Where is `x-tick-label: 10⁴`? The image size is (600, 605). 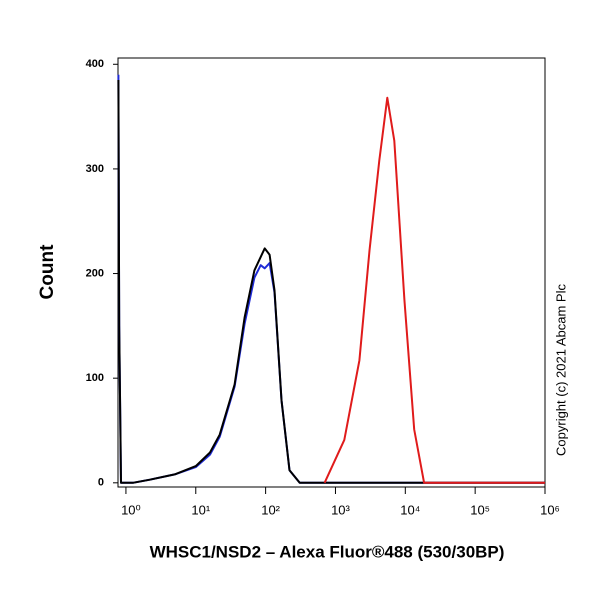 x-tick-label: 10⁴ is located at coordinates (410, 509).